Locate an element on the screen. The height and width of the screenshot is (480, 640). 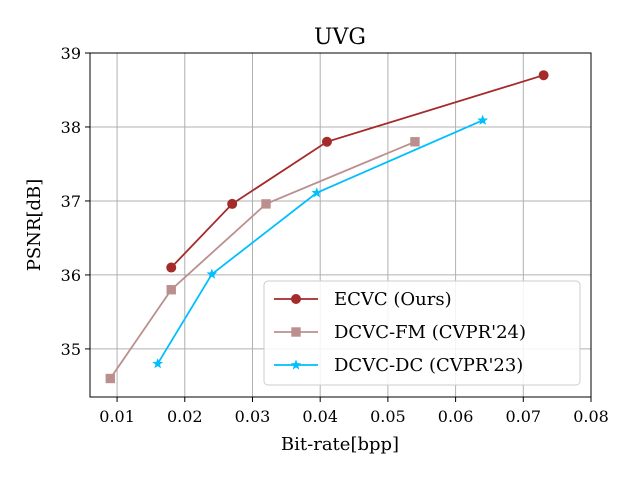
legend-label: ECVC (Ours) is located at coordinates (393, 299).